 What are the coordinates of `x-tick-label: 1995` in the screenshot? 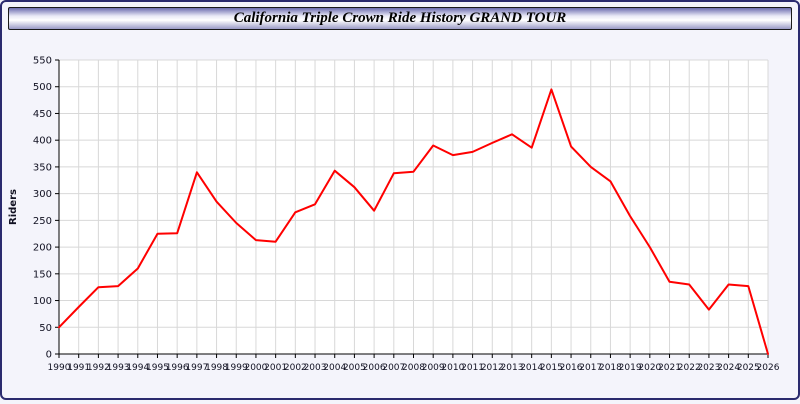 It's located at (157, 368).